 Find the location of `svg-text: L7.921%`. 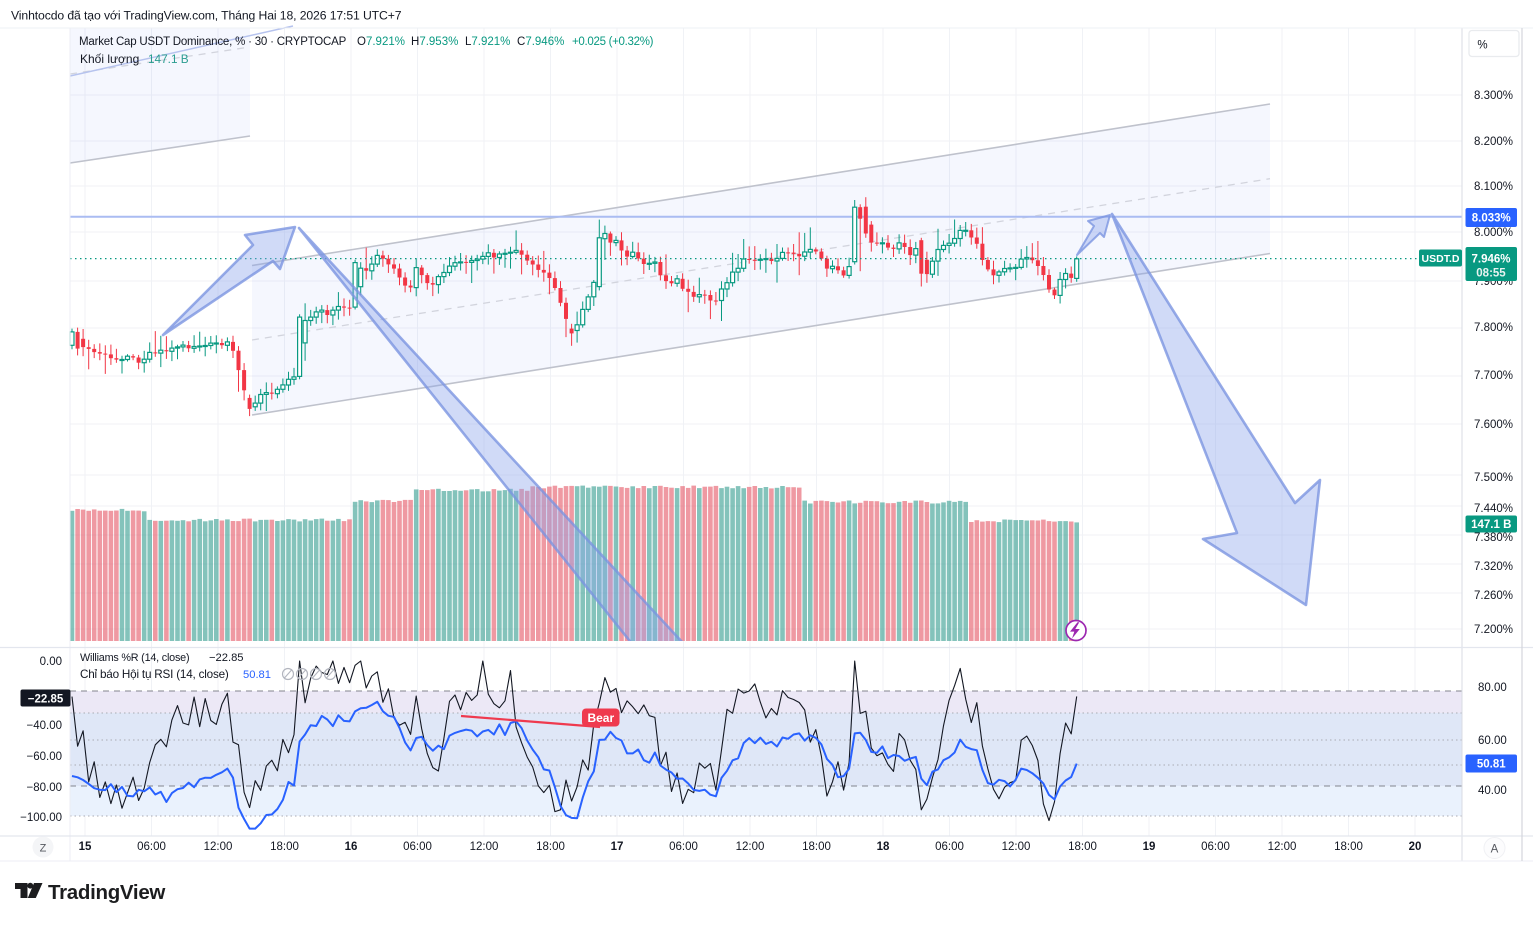

svg-text: L7.921% is located at coordinates (487, 42).